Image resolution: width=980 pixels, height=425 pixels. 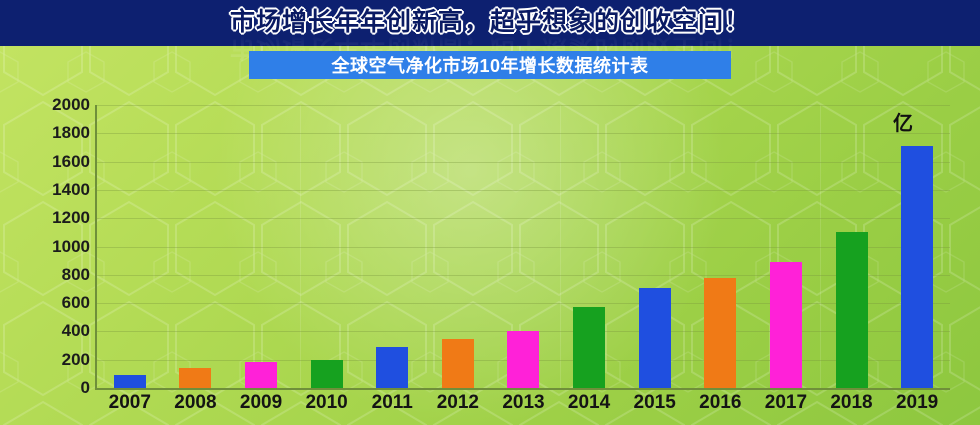 What do you see at coordinates (71, 218) in the screenshot?
I see `y-axis-tick-label: 1200` at bounding box center [71, 218].